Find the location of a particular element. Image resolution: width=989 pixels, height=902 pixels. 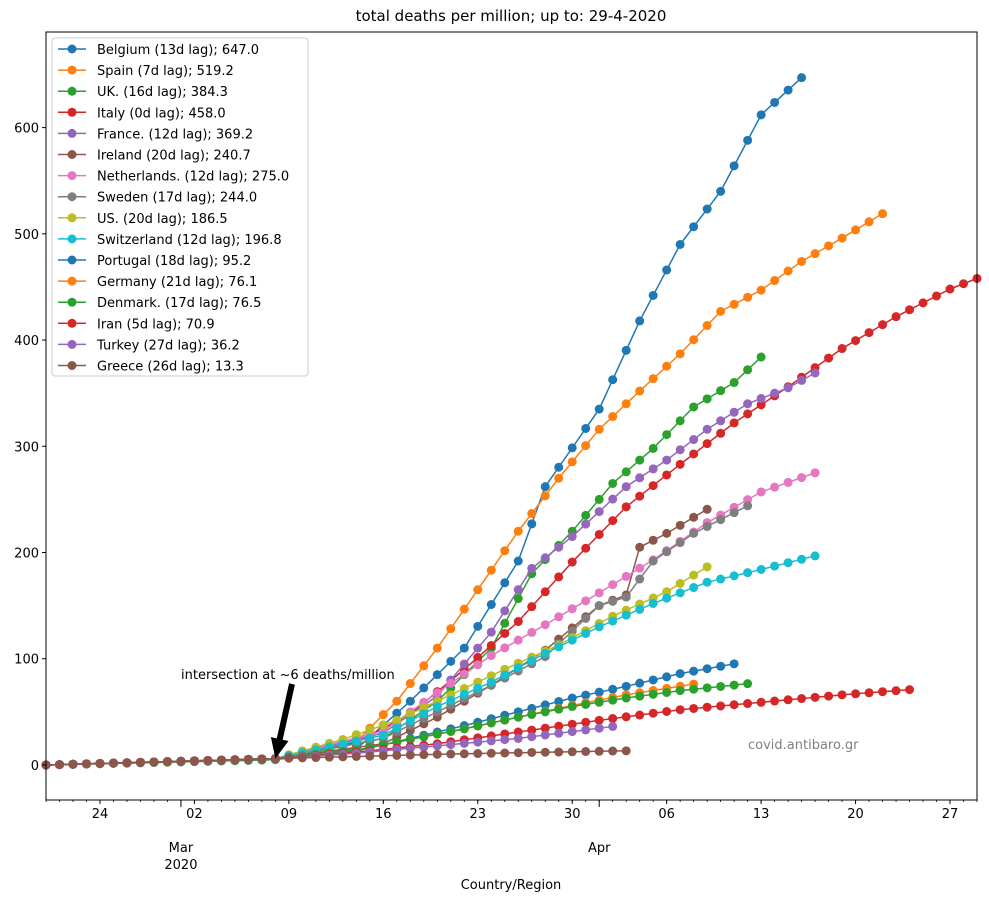

legend-label: Turkey (27d lag); 36.2 is located at coordinates (168, 345).